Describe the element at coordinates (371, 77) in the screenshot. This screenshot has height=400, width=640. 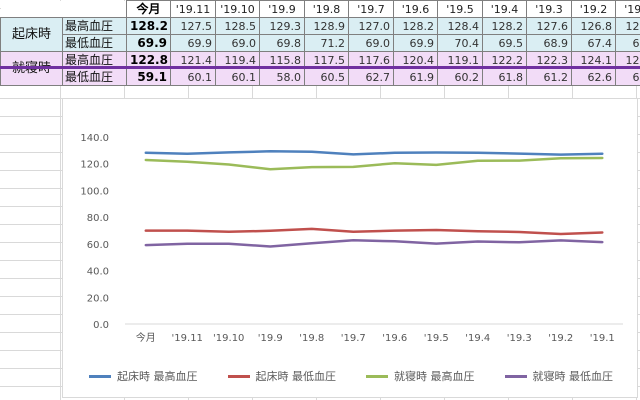
I see `value-cell: 62.7` at that location.